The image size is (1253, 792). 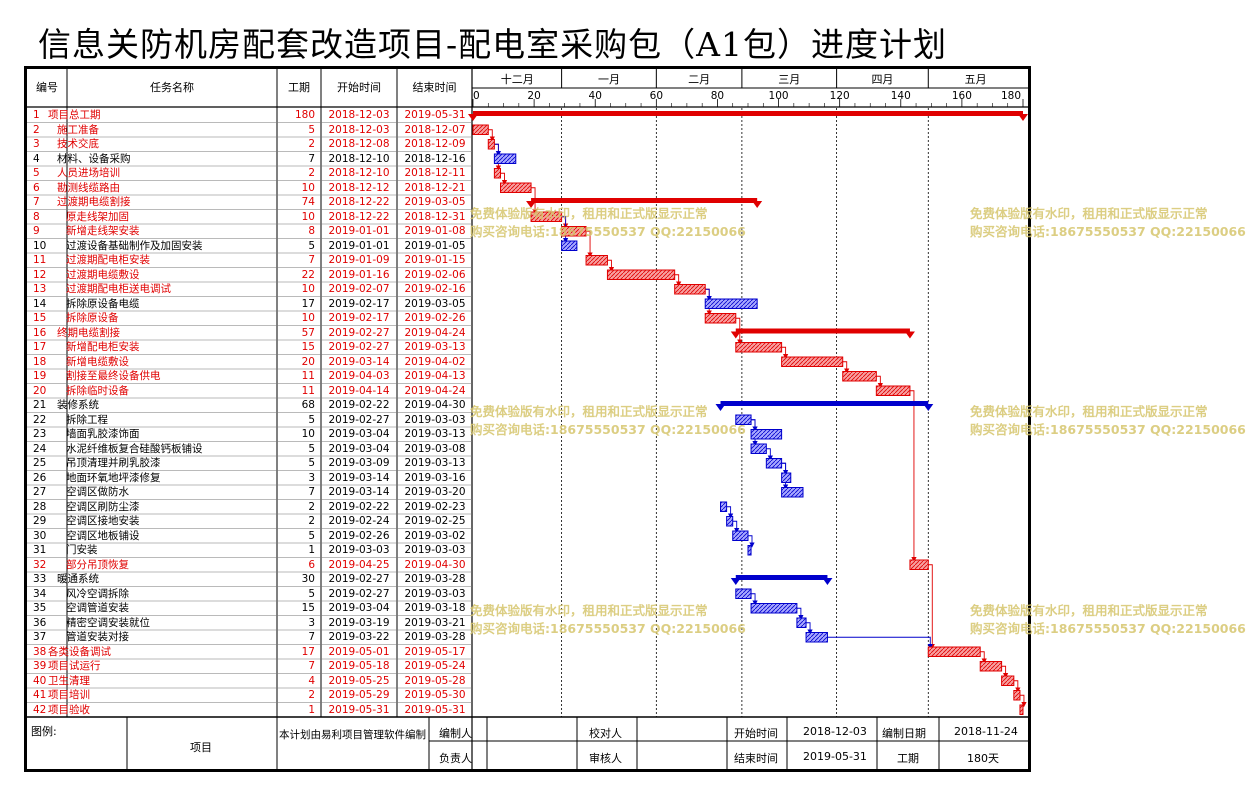 What do you see at coordinates (249, 144) in the screenshot?
I see `table-row: 3 技术交底 2 2018-12-08 2018-12-09` at bounding box center [249, 144].